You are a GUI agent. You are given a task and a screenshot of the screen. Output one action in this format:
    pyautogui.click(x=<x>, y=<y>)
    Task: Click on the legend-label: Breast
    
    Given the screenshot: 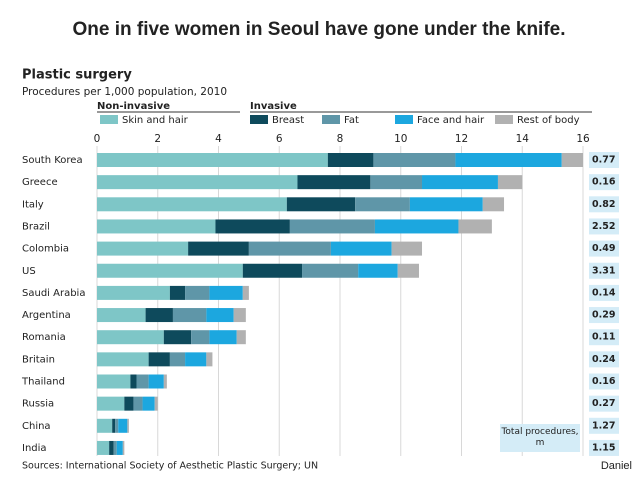 What is the action you would take?
    pyautogui.click(x=288, y=120)
    